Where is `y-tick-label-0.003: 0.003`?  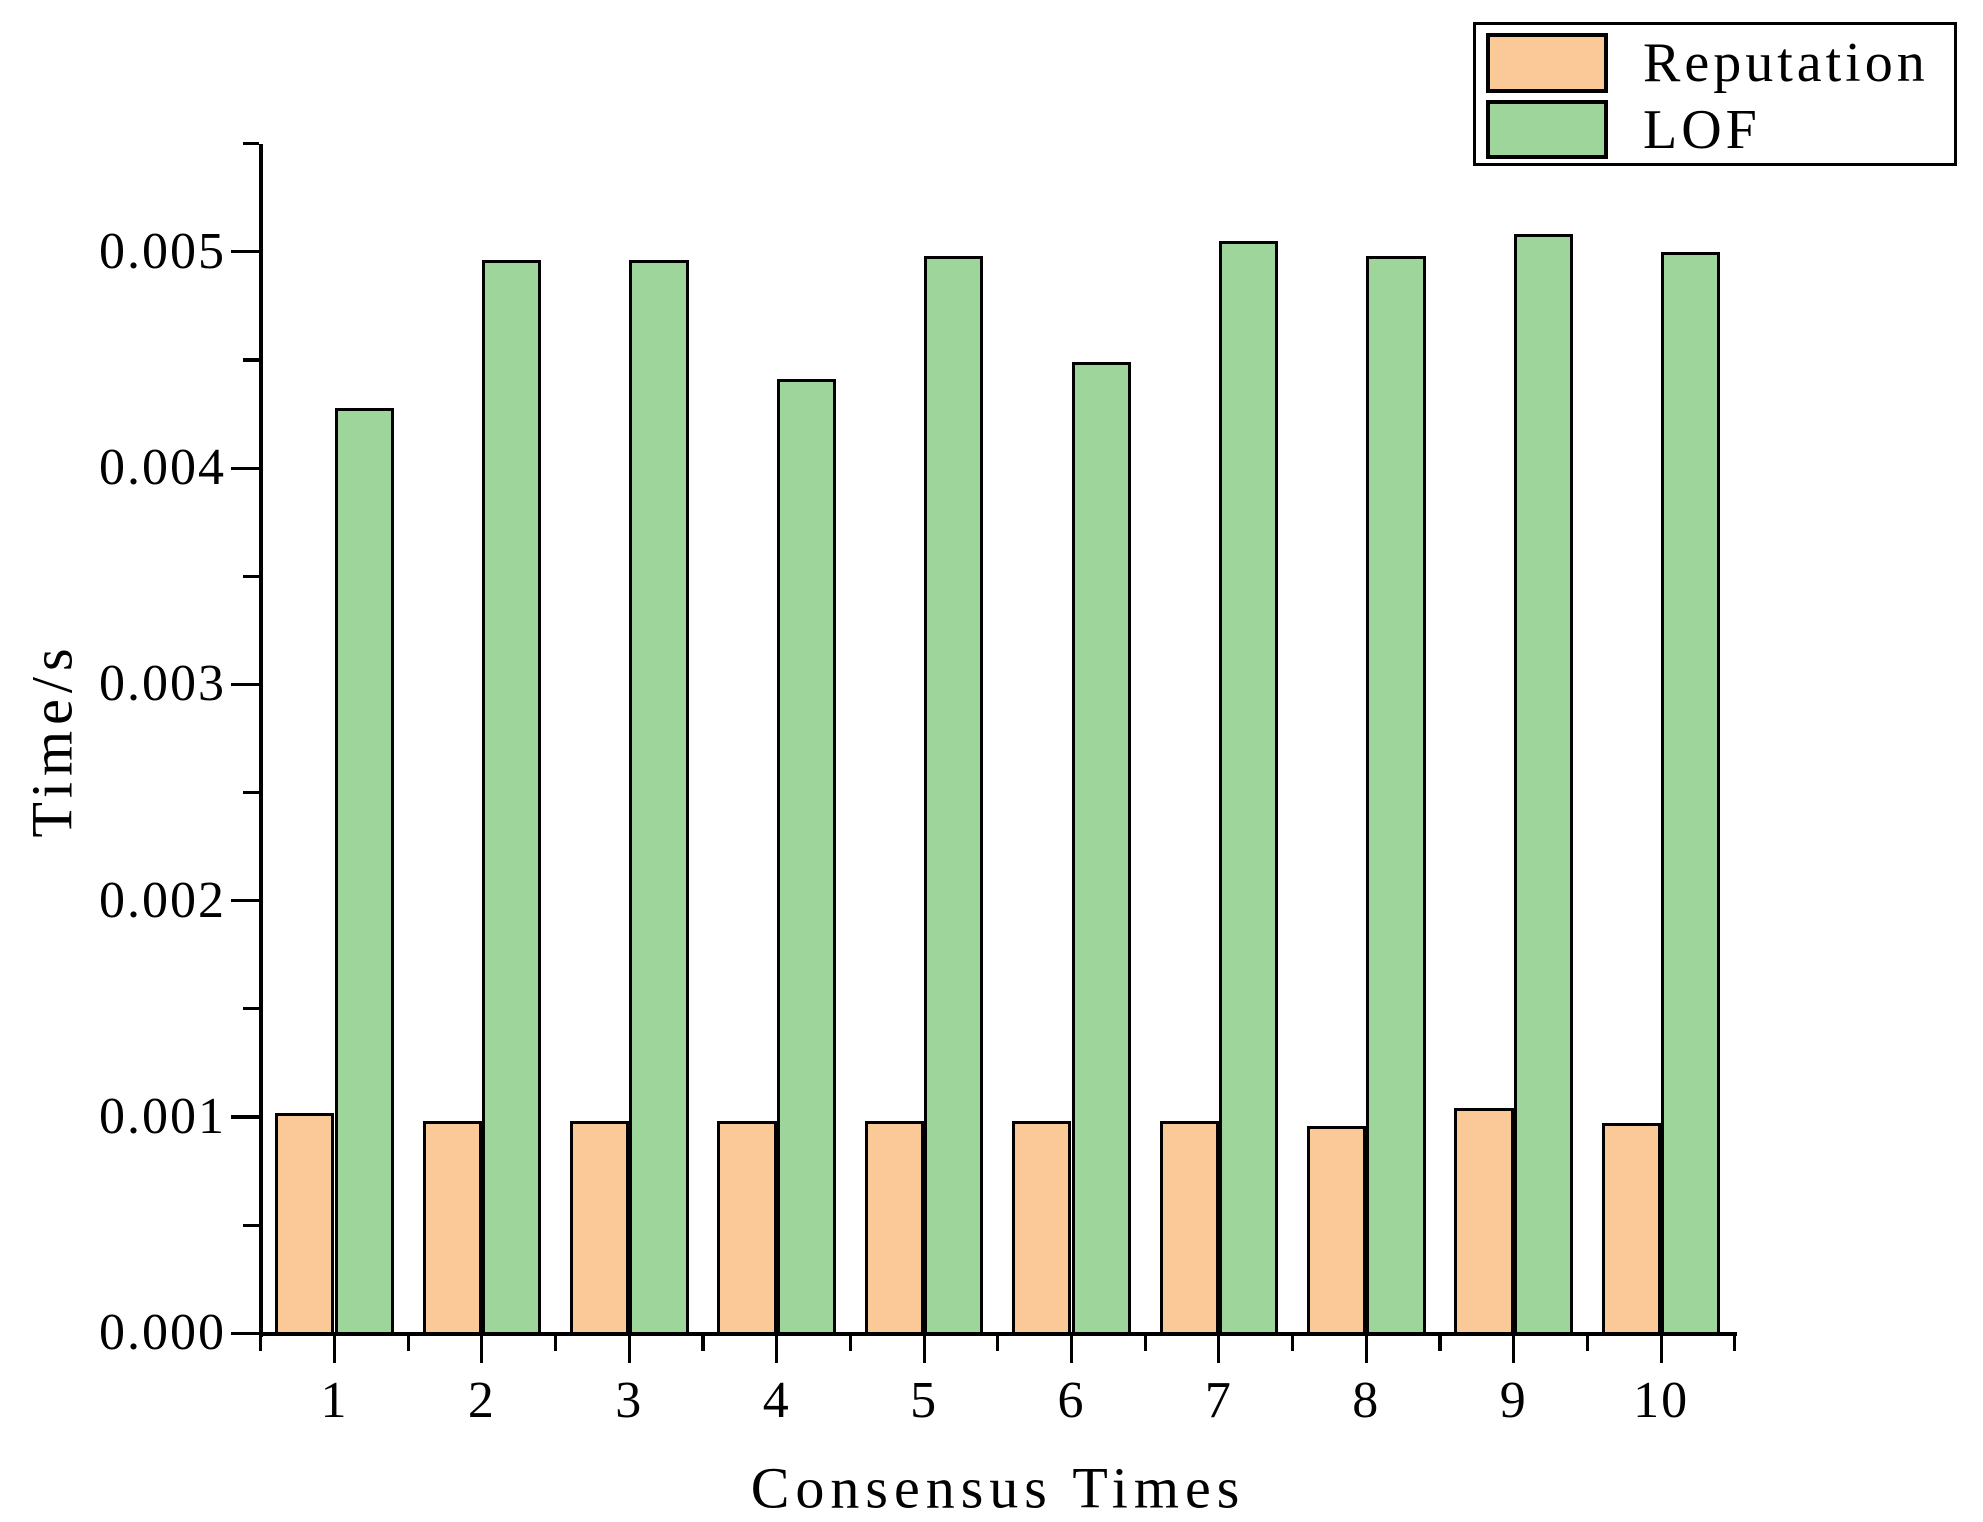
y-tick-label-0.003: 0.003 is located at coordinates (162, 684).